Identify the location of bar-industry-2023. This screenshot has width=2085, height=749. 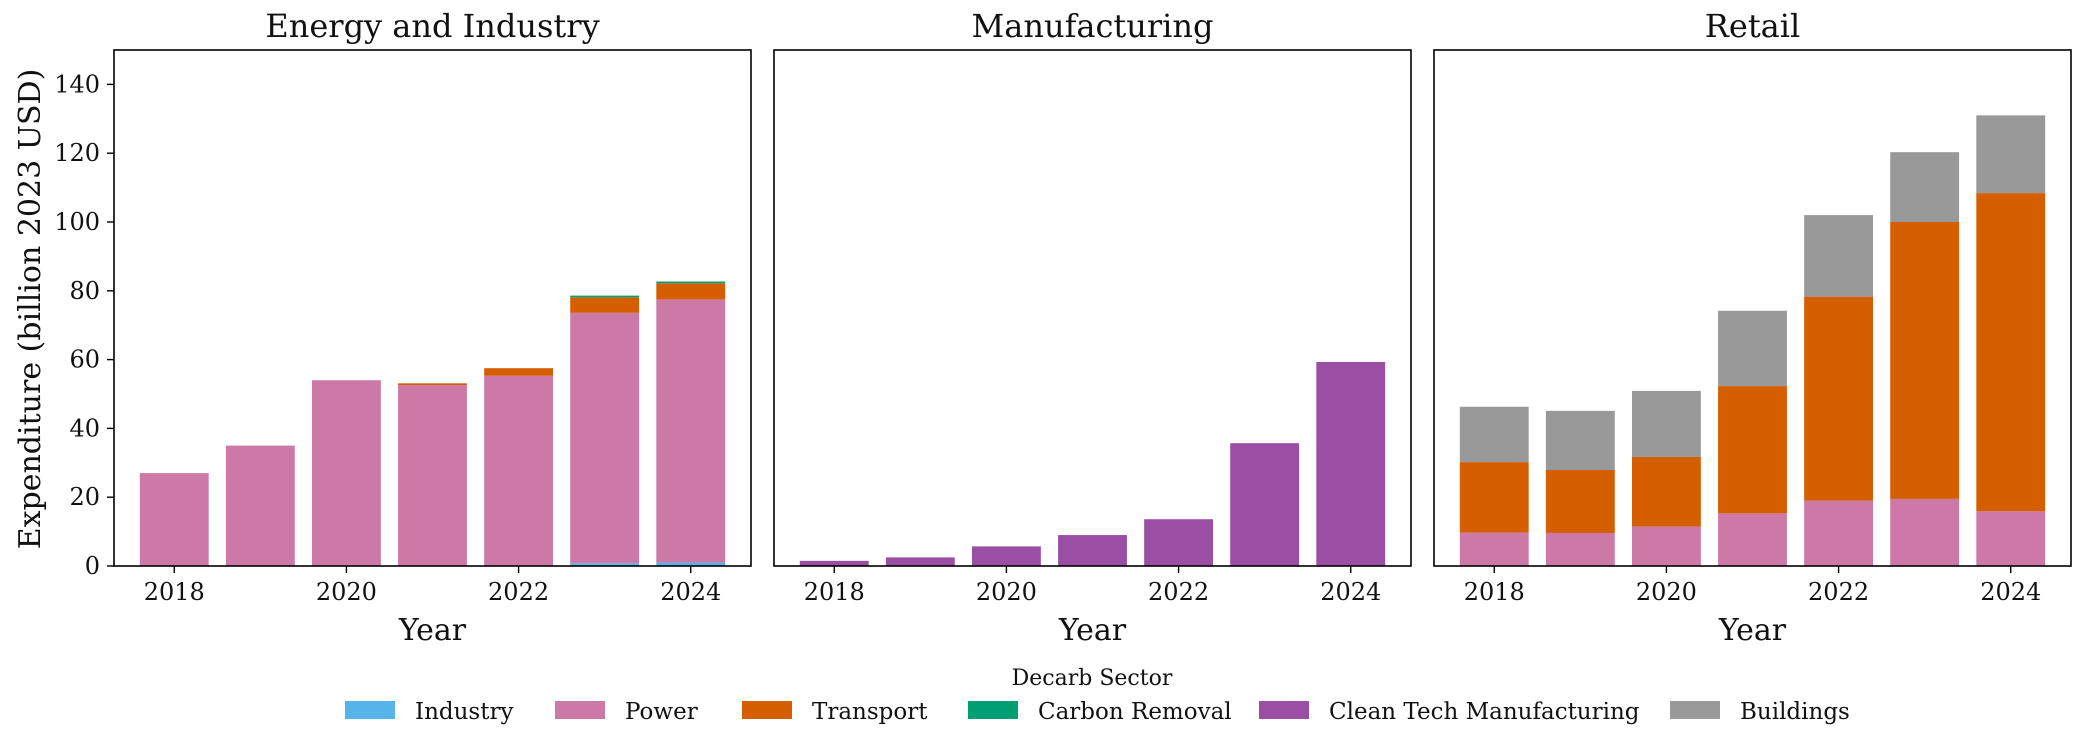
(605, 564).